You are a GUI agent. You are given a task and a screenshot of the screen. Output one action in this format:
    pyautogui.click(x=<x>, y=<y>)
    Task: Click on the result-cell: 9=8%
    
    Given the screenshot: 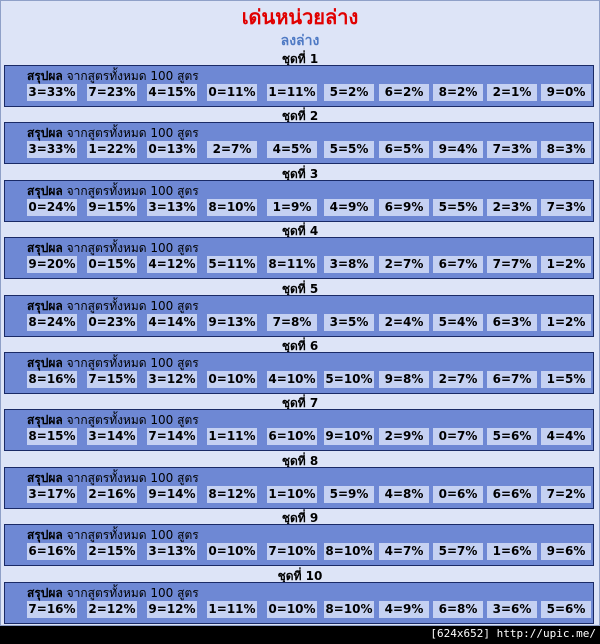 What is the action you would take?
    pyautogui.click(x=404, y=379)
    